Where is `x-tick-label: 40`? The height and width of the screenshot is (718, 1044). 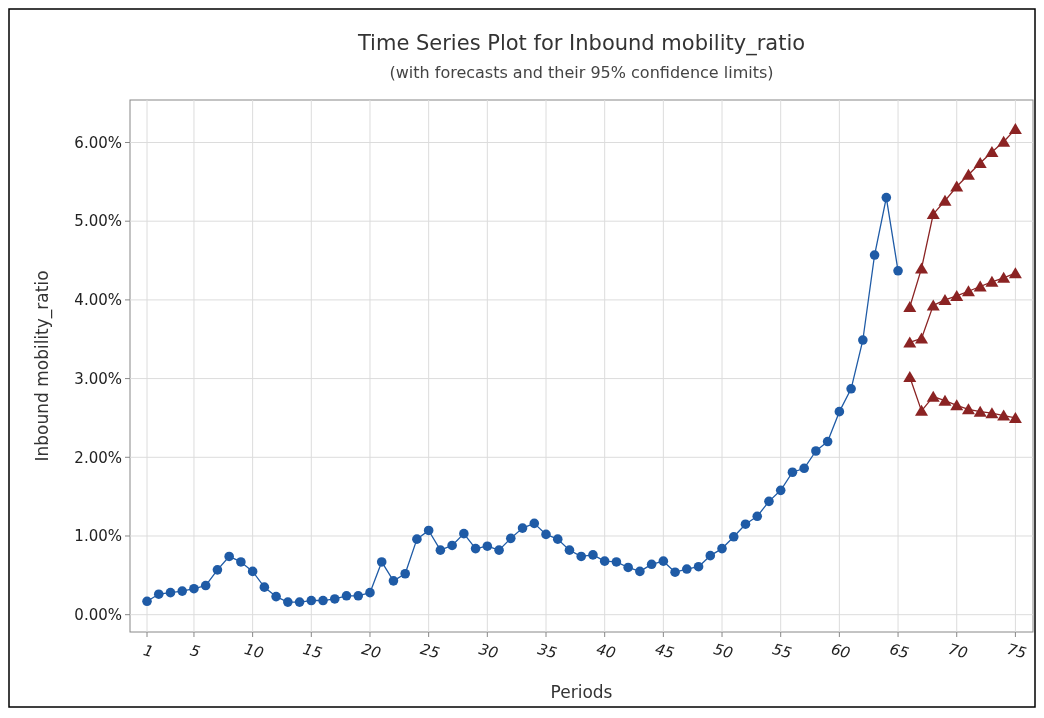 x-tick-label: 40 is located at coordinates (606, 651).